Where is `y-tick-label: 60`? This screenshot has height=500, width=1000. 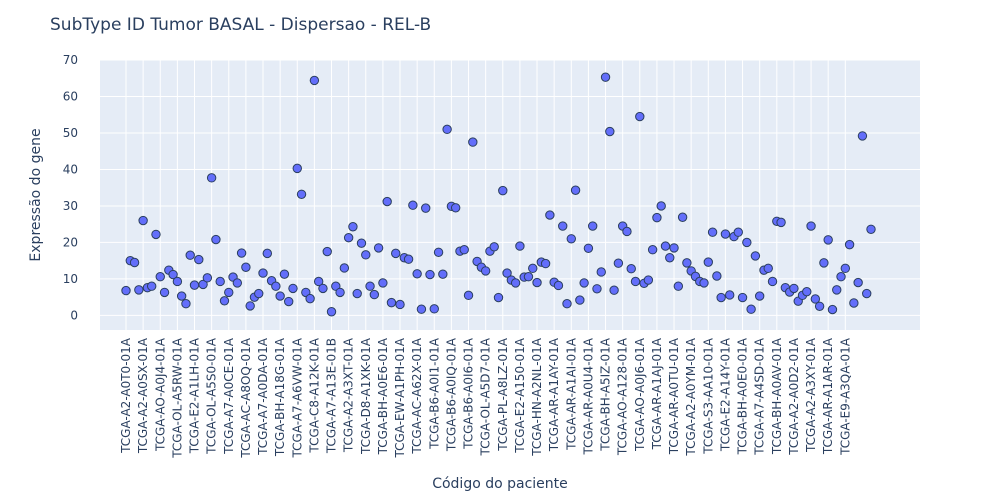 y-tick-label: 60 is located at coordinates (70, 96).